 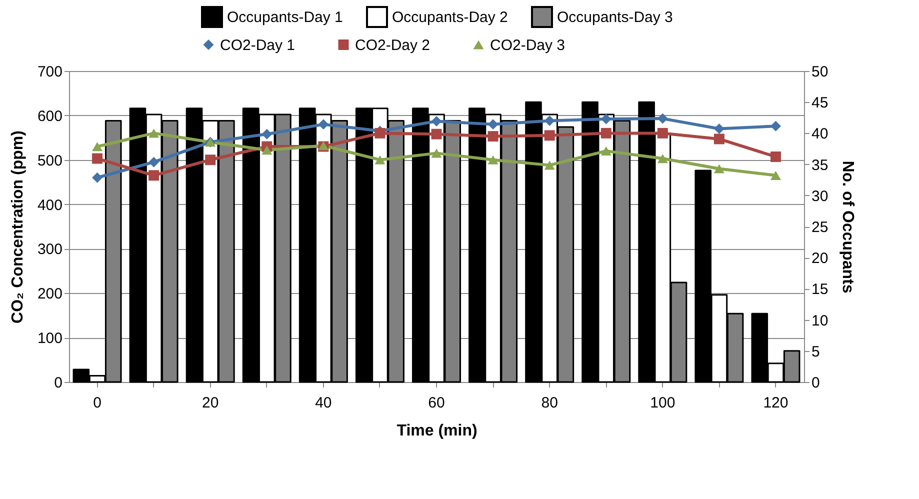 What do you see at coordinates (49, 249) in the screenshot?
I see `y-tick-label: 300` at bounding box center [49, 249].